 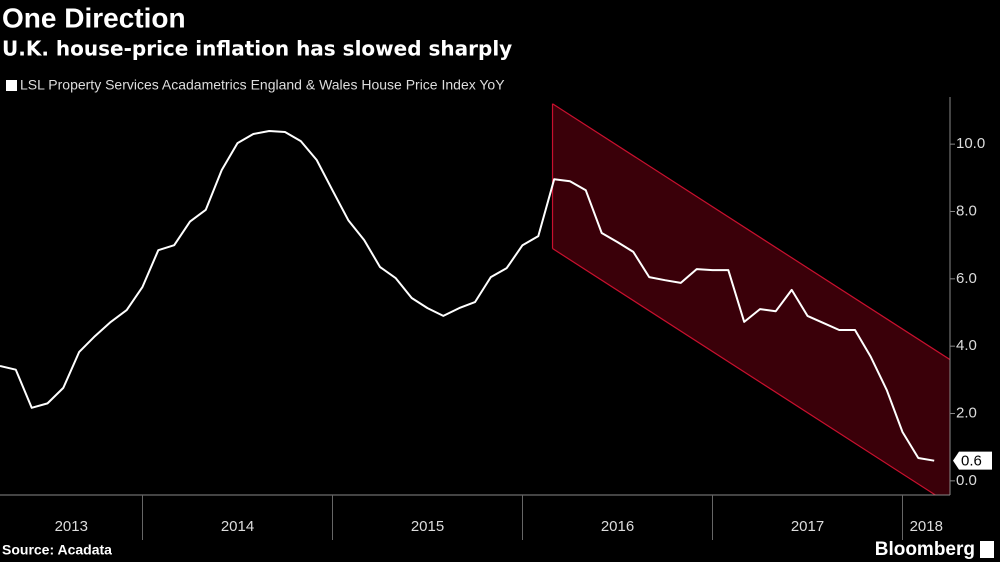 I want to click on y-tick-label: 0.0, so click(x=966, y=480).